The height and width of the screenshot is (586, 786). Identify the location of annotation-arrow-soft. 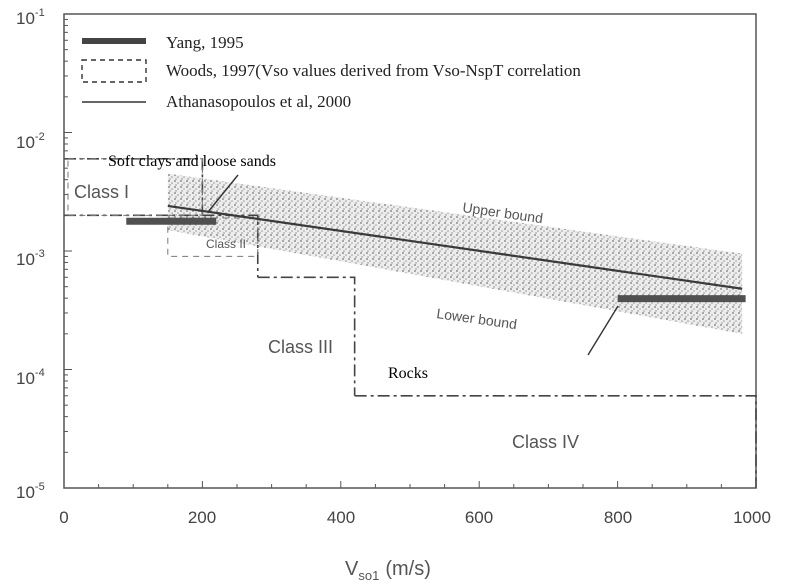
(223, 193).